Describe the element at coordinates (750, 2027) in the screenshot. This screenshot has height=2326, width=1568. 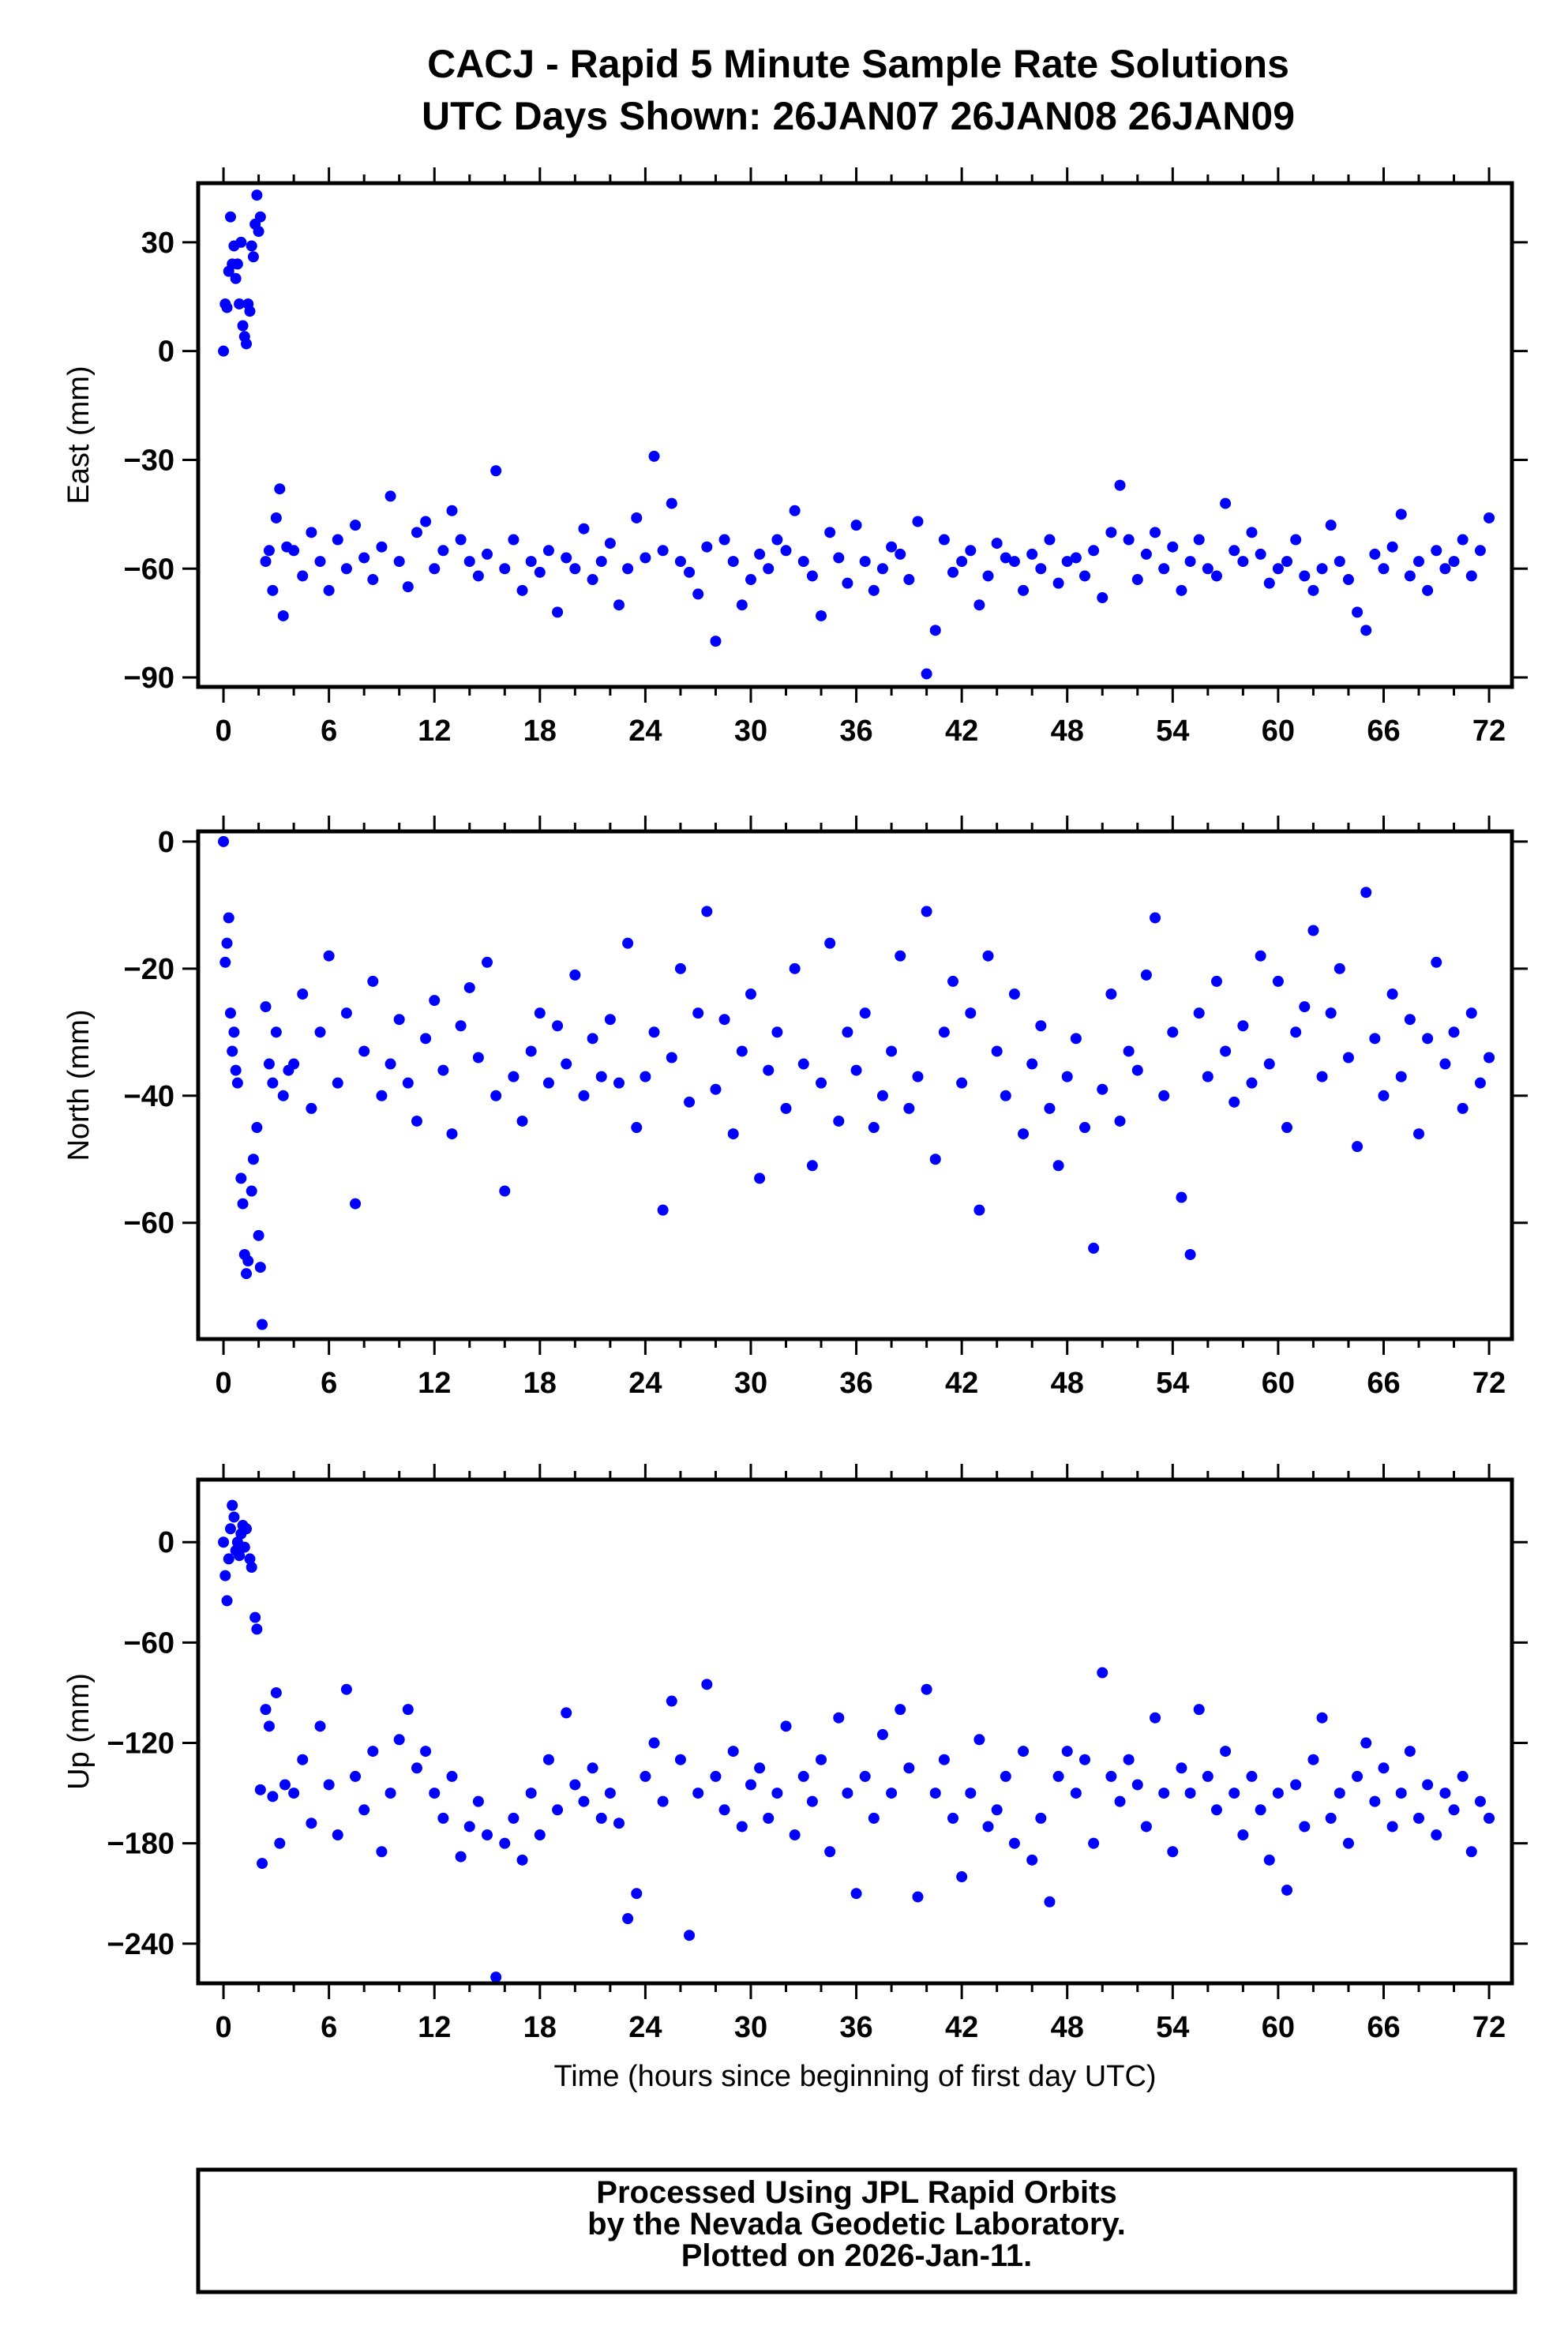
I see `x-tick-label: 30` at that location.